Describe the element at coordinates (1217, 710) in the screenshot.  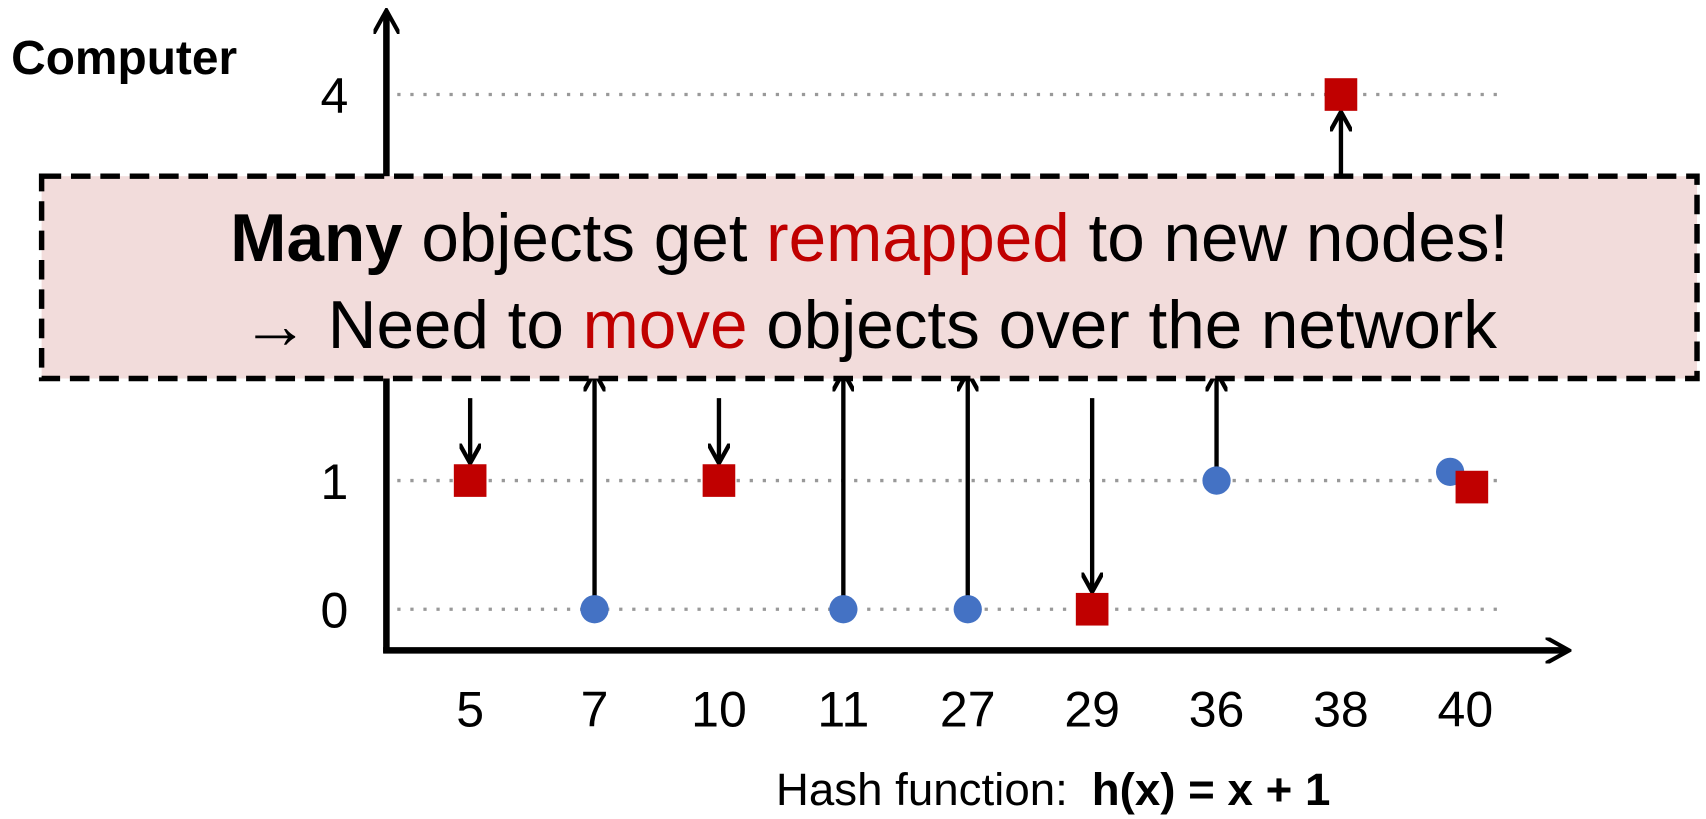
I see `x-tick-label: 36` at that location.